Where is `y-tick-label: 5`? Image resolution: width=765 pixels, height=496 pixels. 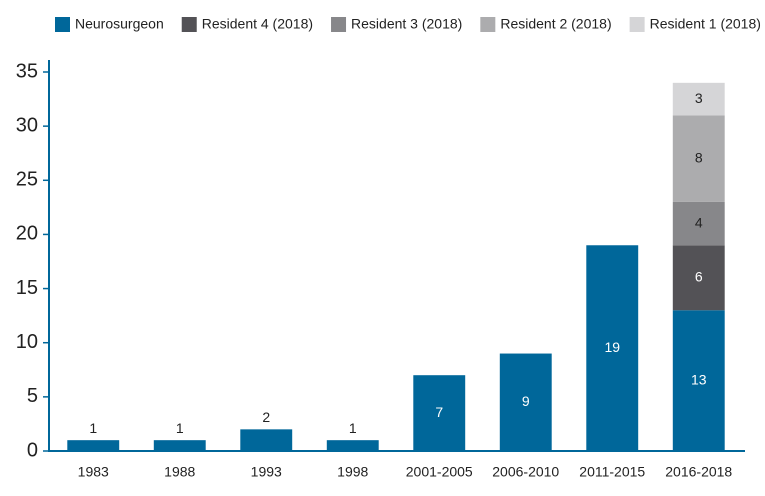
y-tick-label: 5 is located at coordinates (32, 396).